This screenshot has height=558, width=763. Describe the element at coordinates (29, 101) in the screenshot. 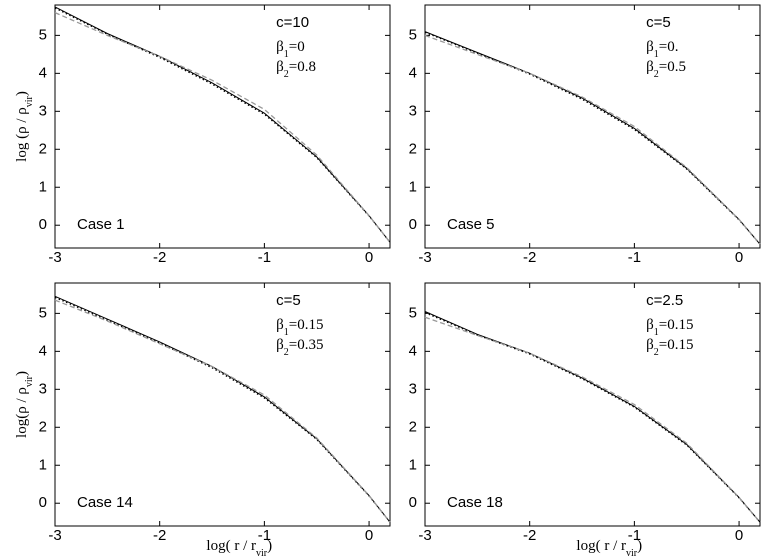

I see `y-axis-label-part: vir` at that location.